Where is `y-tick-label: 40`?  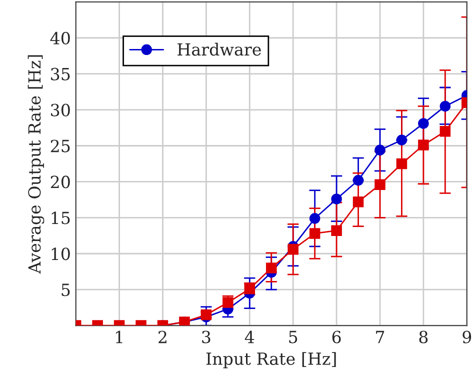
y-tick-label: 40 is located at coordinates (60, 38).